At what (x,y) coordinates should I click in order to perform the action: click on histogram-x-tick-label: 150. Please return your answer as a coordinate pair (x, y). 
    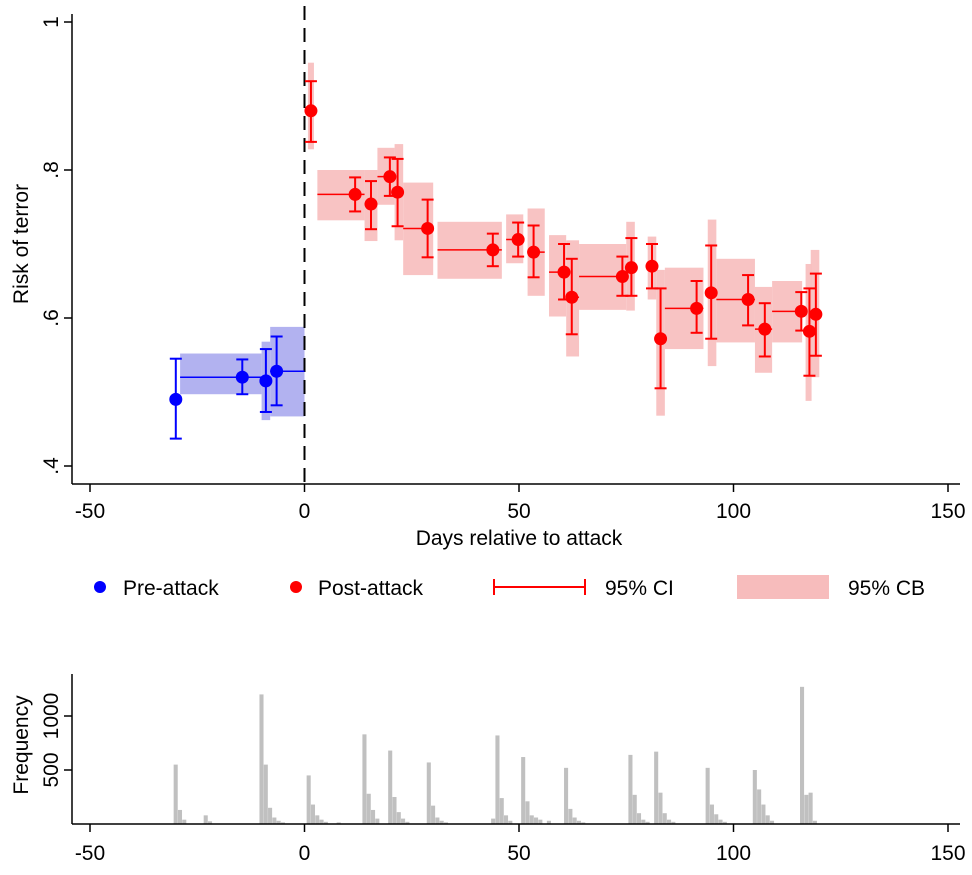
    Looking at the image, I should click on (947, 853).